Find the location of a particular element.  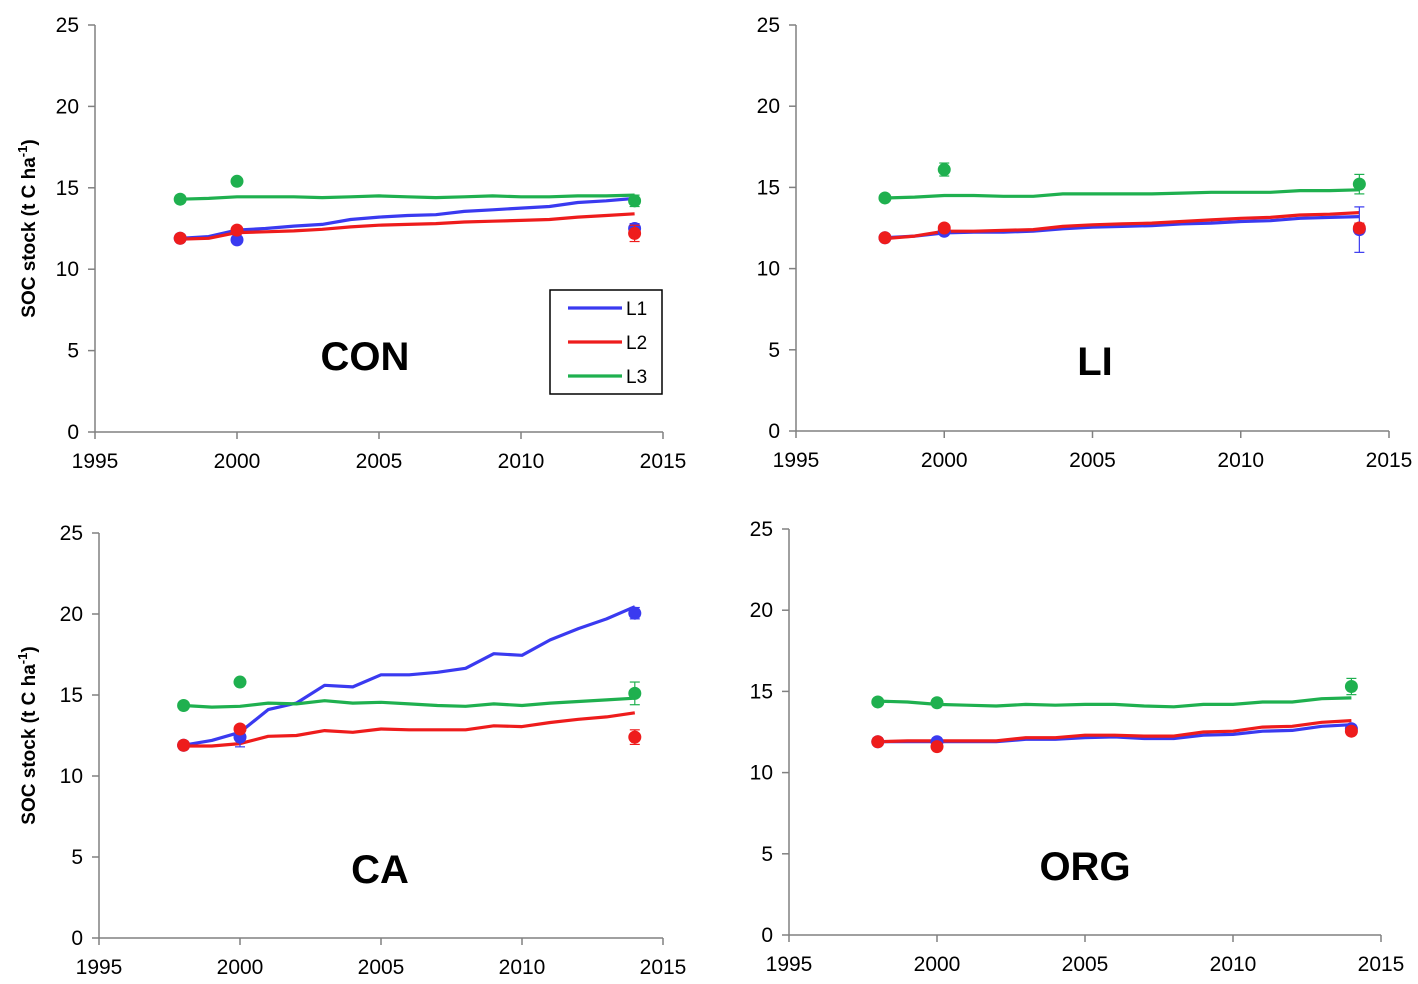

legend-label-l1: L1 is located at coordinates (636, 309).